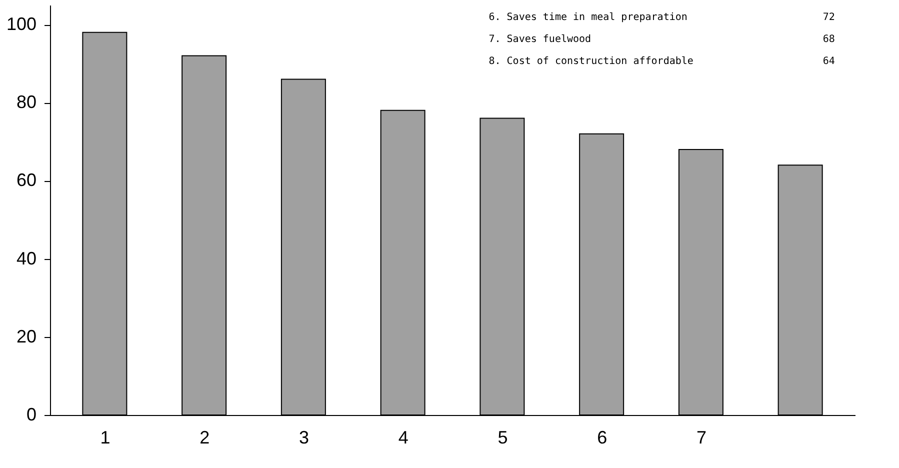  What do you see at coordinates (602, 438) in the screenshot?
I see `x-tick-label: 6` at bounding box center [602, 438].